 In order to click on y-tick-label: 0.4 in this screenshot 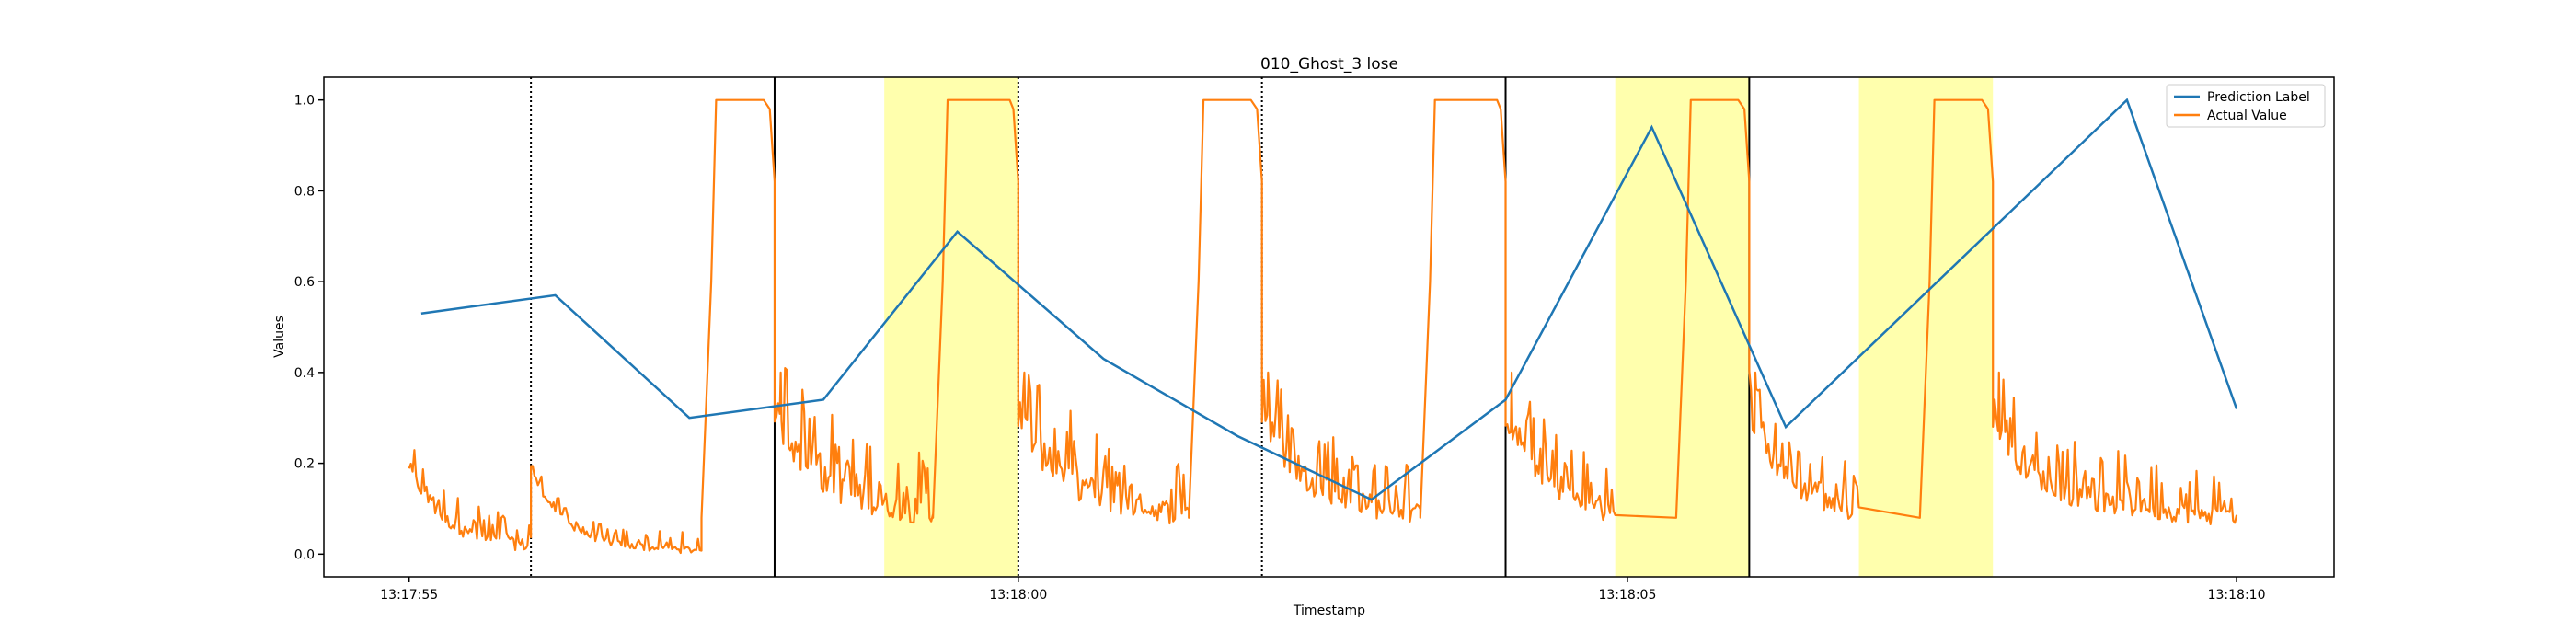, I will do `click(304, 373)`.